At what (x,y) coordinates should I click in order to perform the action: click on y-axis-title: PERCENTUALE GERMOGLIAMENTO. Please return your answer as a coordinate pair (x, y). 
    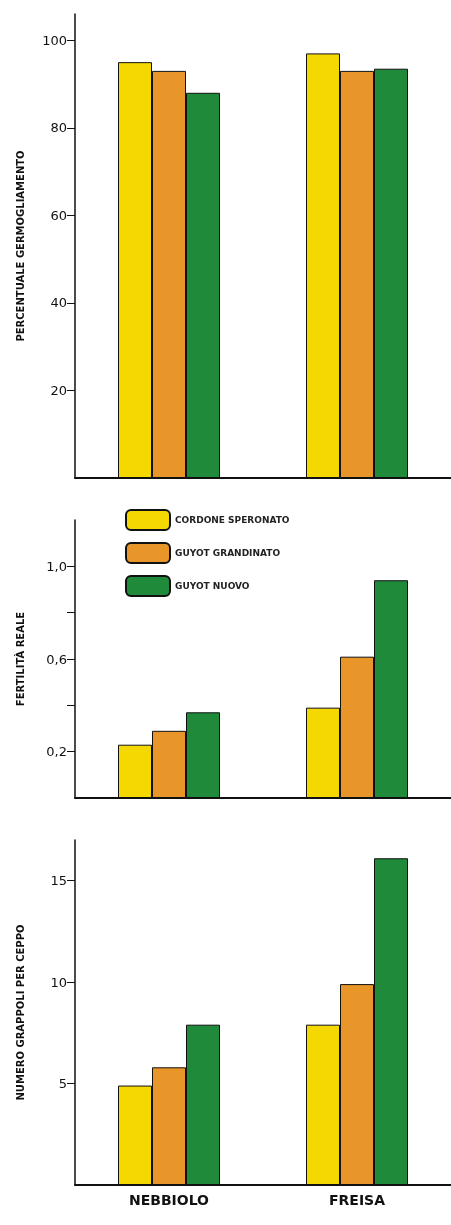
    Looking at the image, I should click on (20, 246).